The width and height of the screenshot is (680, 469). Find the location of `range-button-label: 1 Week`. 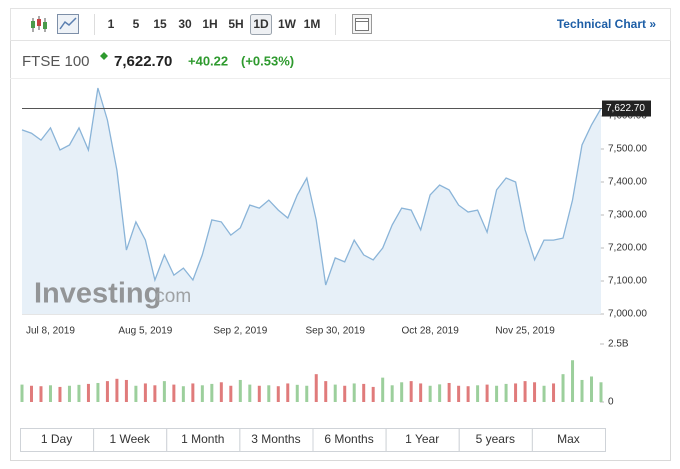

range-button-label: 1 Week is located at coordinates (129, 439).